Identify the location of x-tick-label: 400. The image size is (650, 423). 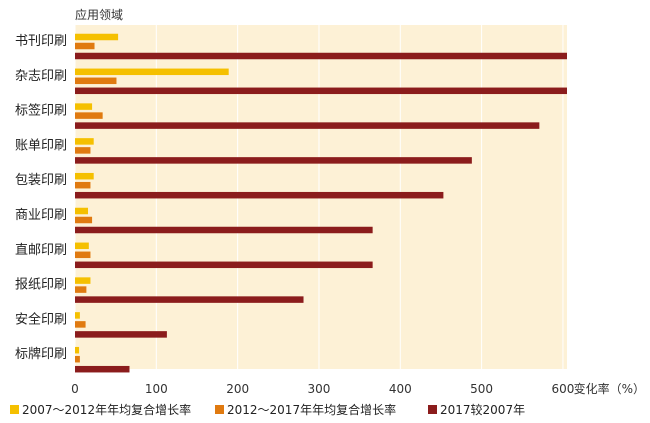
(400, 389).